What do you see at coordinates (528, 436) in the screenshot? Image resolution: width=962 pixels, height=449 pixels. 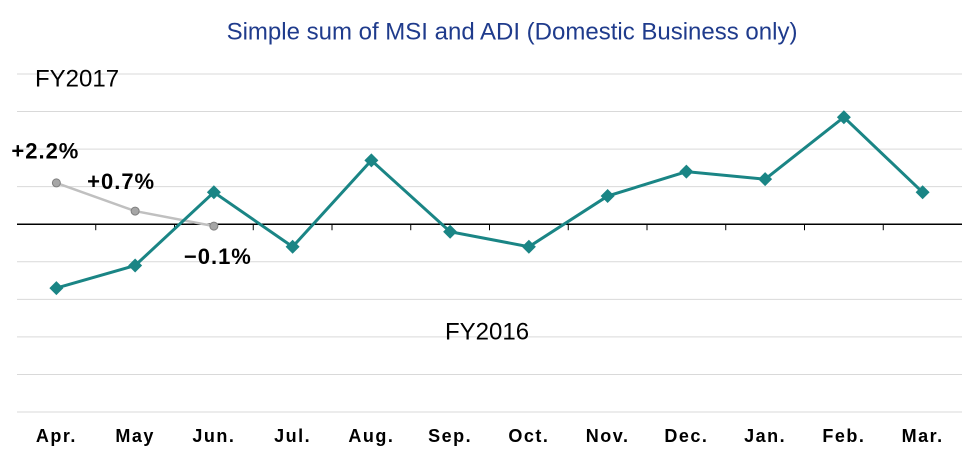 I see `x-tick-label: Oct.` at bounding box center [528, 436].